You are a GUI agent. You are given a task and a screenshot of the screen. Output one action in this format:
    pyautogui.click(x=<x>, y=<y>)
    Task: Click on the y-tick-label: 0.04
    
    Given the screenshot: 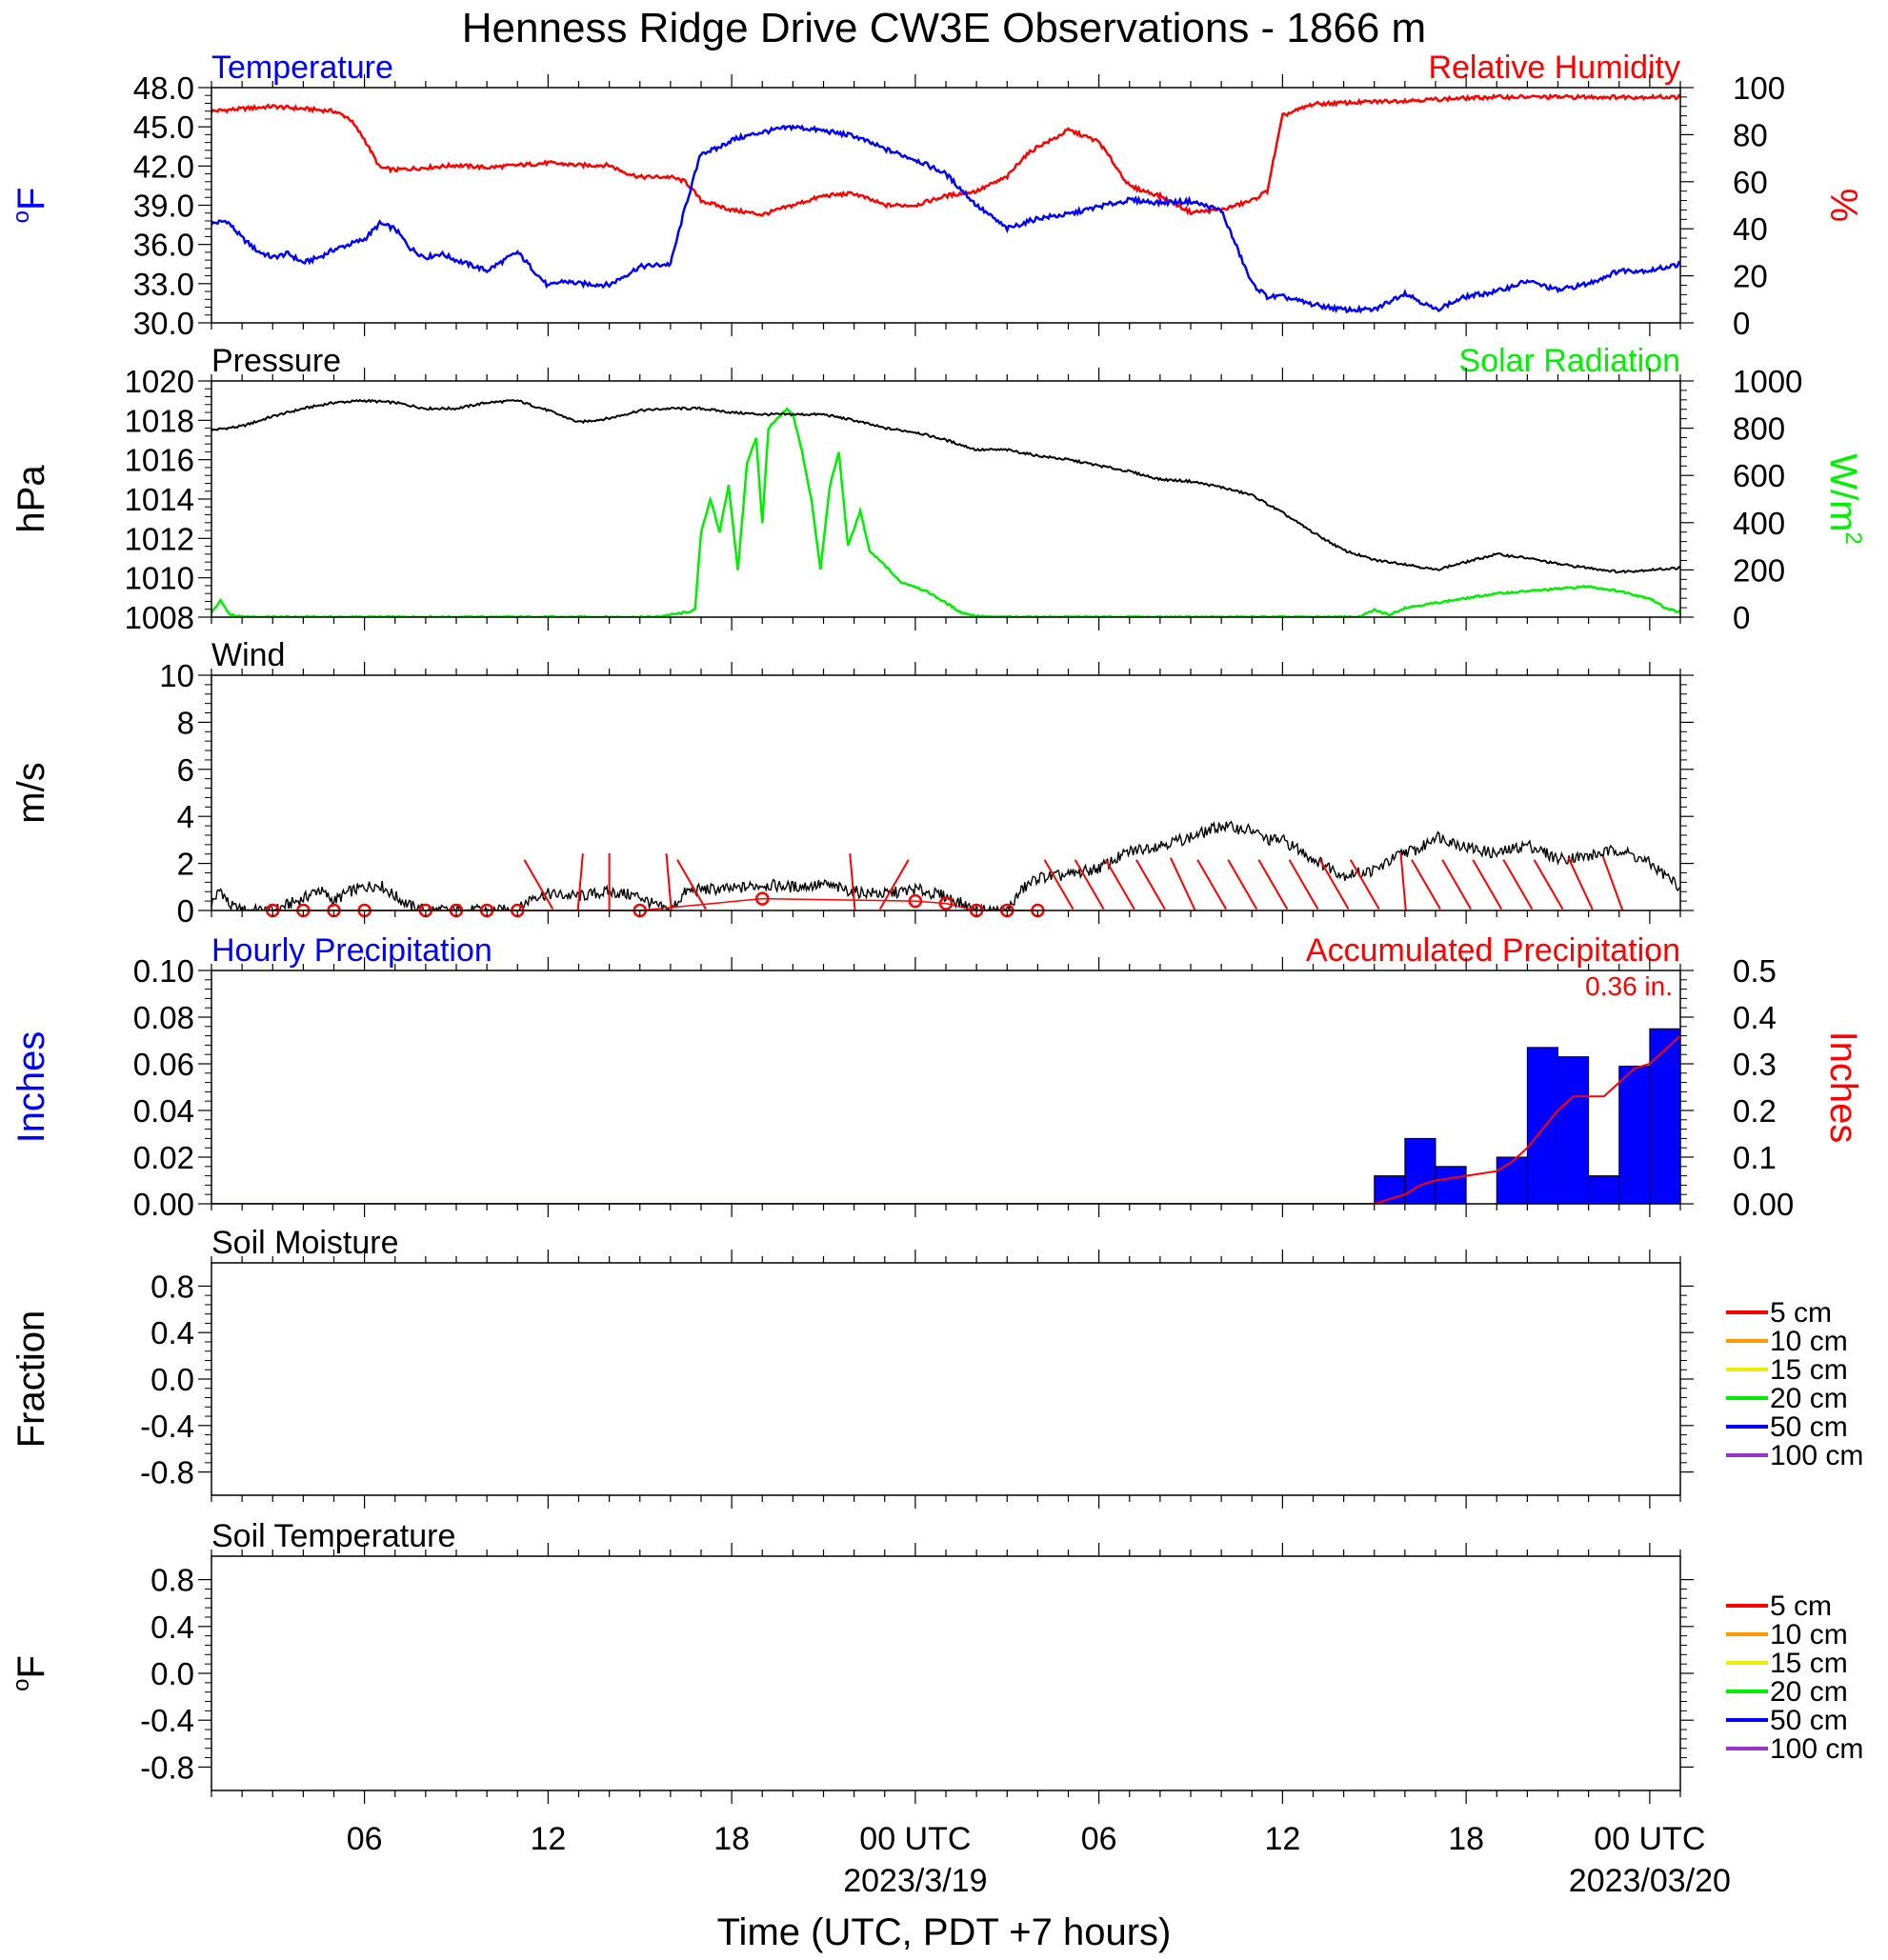 What is the action you would take?
    pyautogui.click(x=163, y=1111)
    